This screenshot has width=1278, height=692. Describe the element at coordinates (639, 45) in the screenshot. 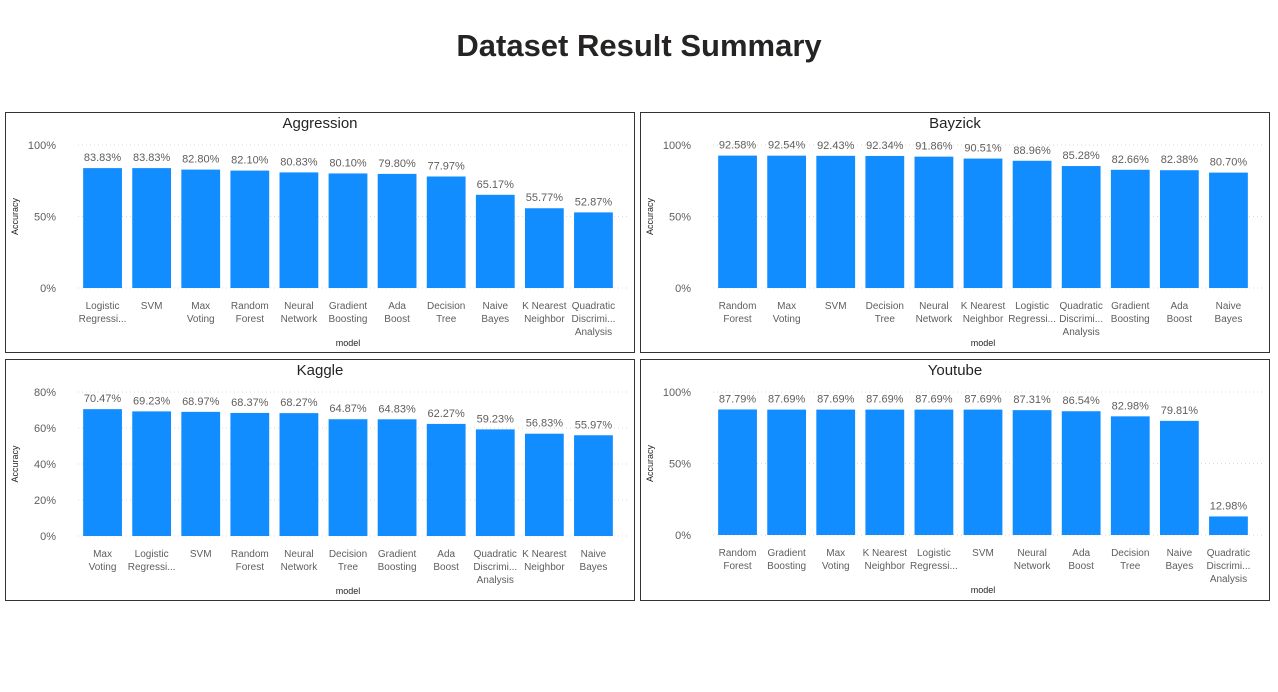

I see `page-title: Dataset Result Summary` at that location.